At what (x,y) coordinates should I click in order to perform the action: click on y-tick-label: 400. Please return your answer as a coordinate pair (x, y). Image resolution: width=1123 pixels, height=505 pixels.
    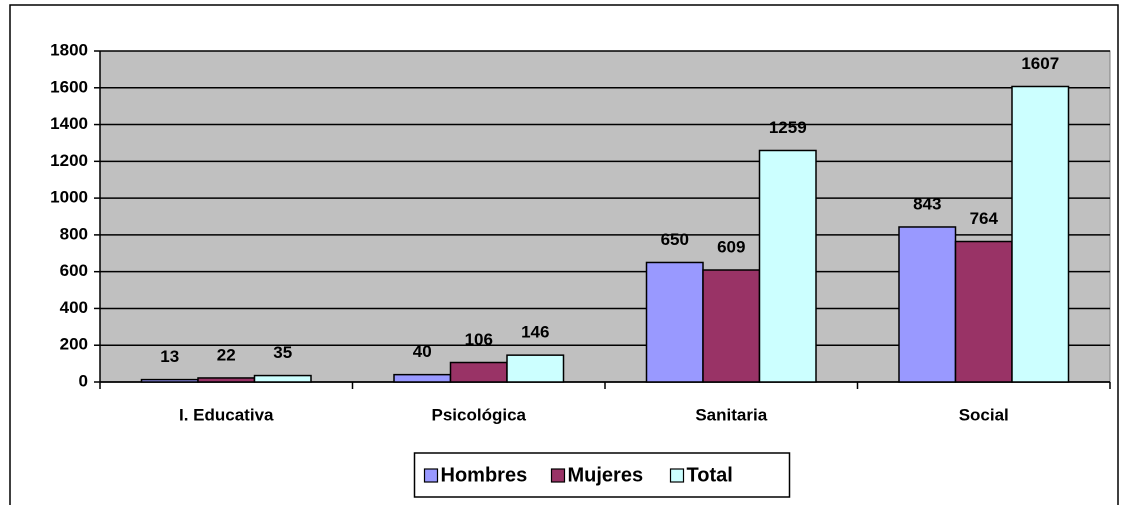
    Looking at the image, I should click on (74, 307).